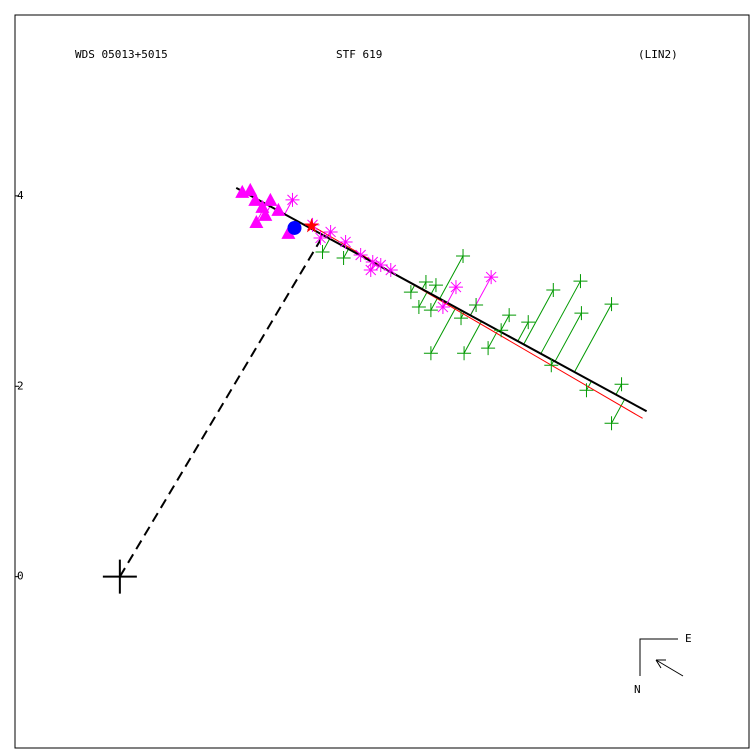 The width and height of the screenshot is (750, 750). I want to click on compass-arrow, so click(669, 668).